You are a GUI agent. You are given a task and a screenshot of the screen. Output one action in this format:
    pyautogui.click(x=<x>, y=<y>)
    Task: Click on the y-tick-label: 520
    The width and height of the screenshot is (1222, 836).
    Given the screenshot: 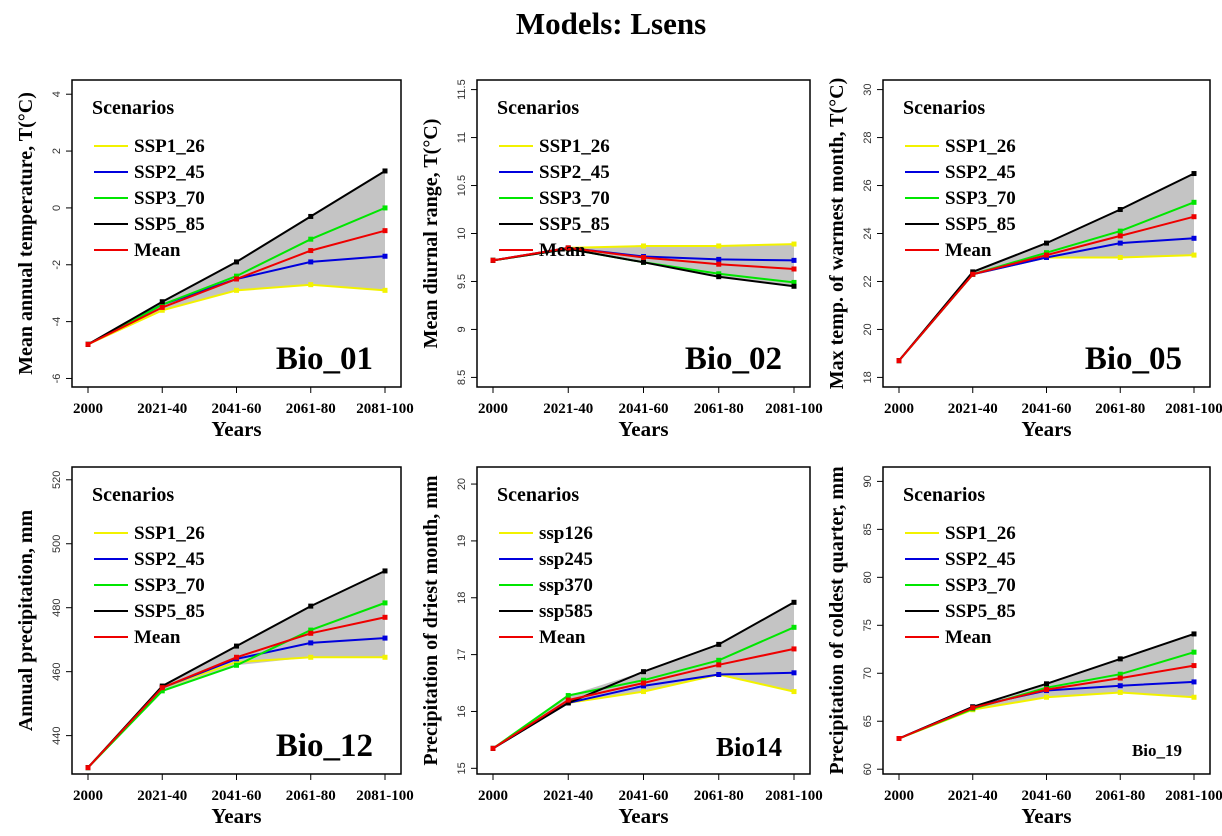 What is the action you would take?
    pyautogui.click(x=57, y=480)
    